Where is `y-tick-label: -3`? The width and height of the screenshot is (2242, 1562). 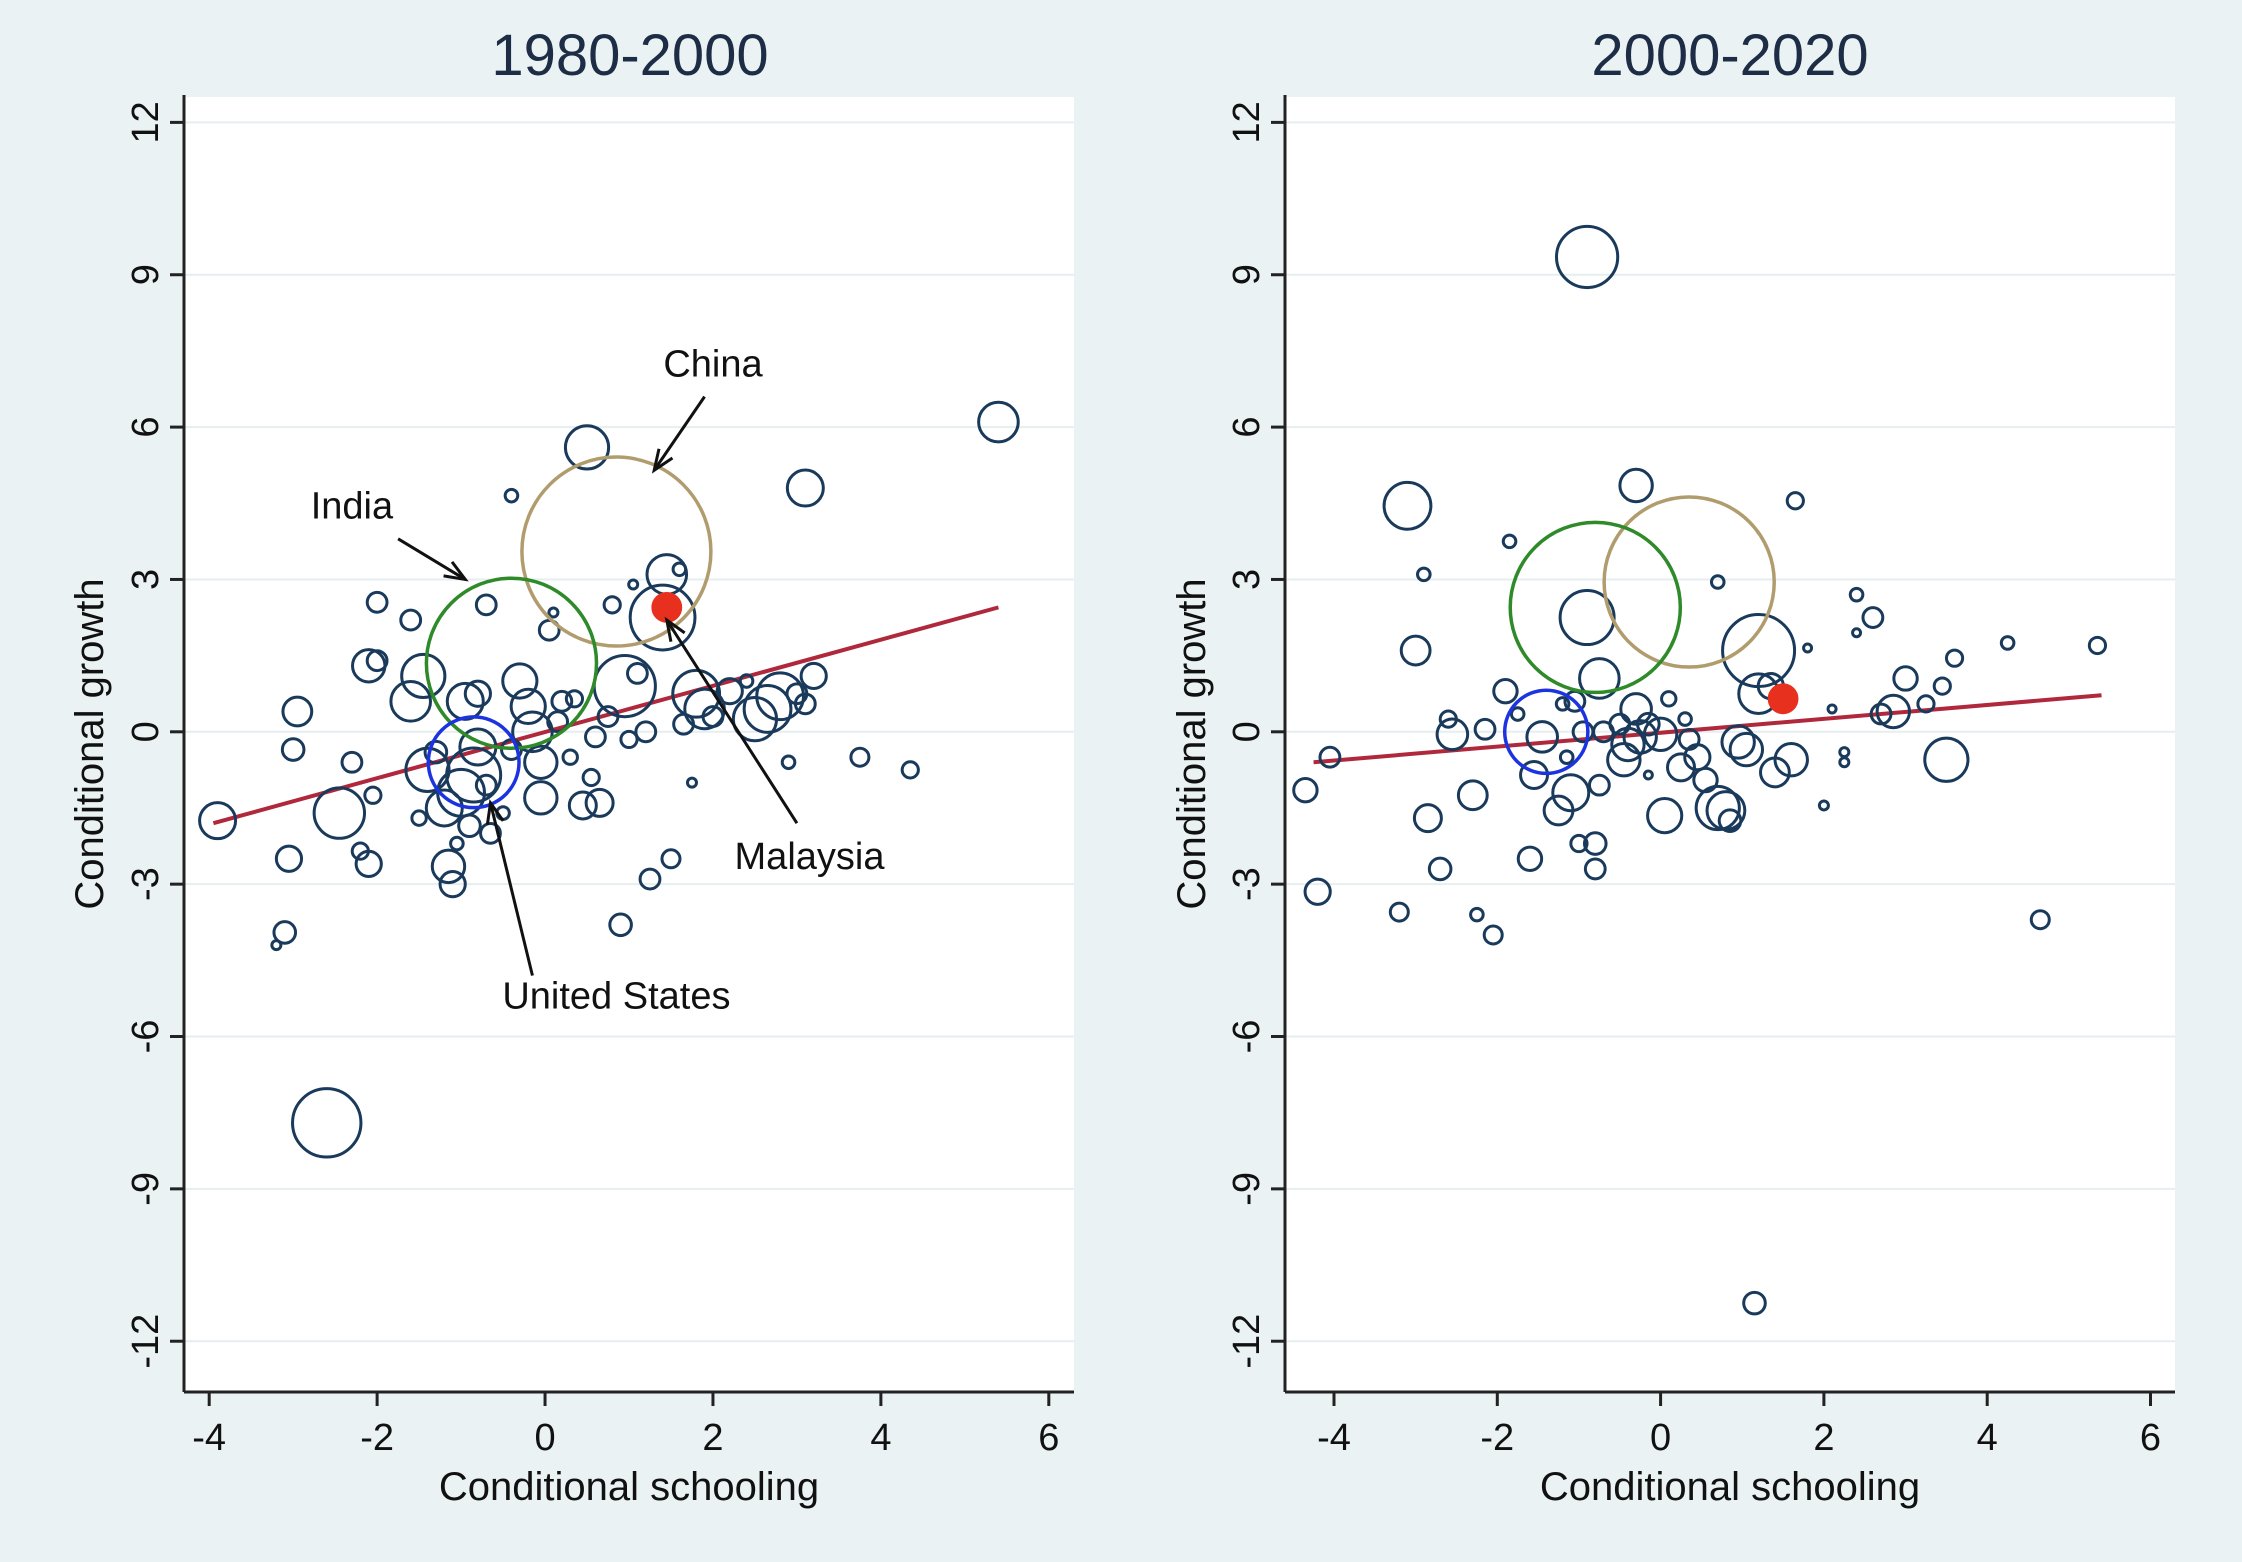
y-tick-label: -3 is located at coordinates (146, 884).